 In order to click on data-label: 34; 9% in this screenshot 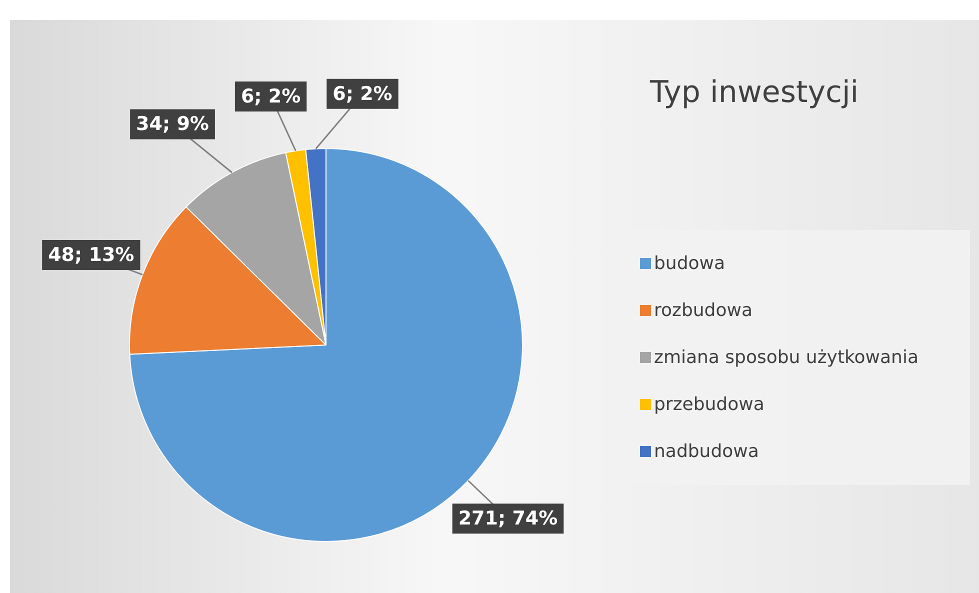, I will do `click(172, 124)`.